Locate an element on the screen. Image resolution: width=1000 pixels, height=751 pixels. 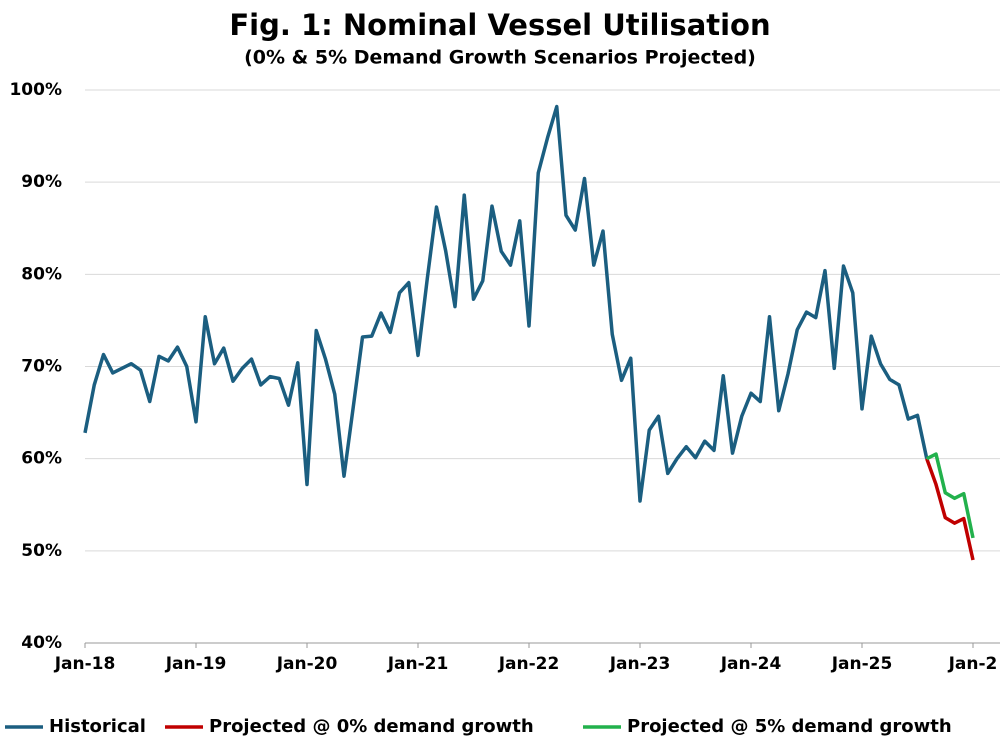
y-tick-label: 40% is located at coordinates (41, 643).